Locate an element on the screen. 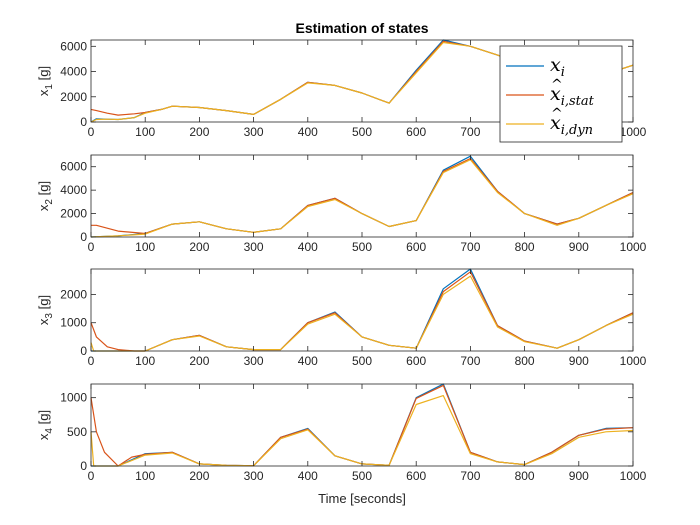  y-axis-label: x1 [g] is located at coordinates (45, 81).